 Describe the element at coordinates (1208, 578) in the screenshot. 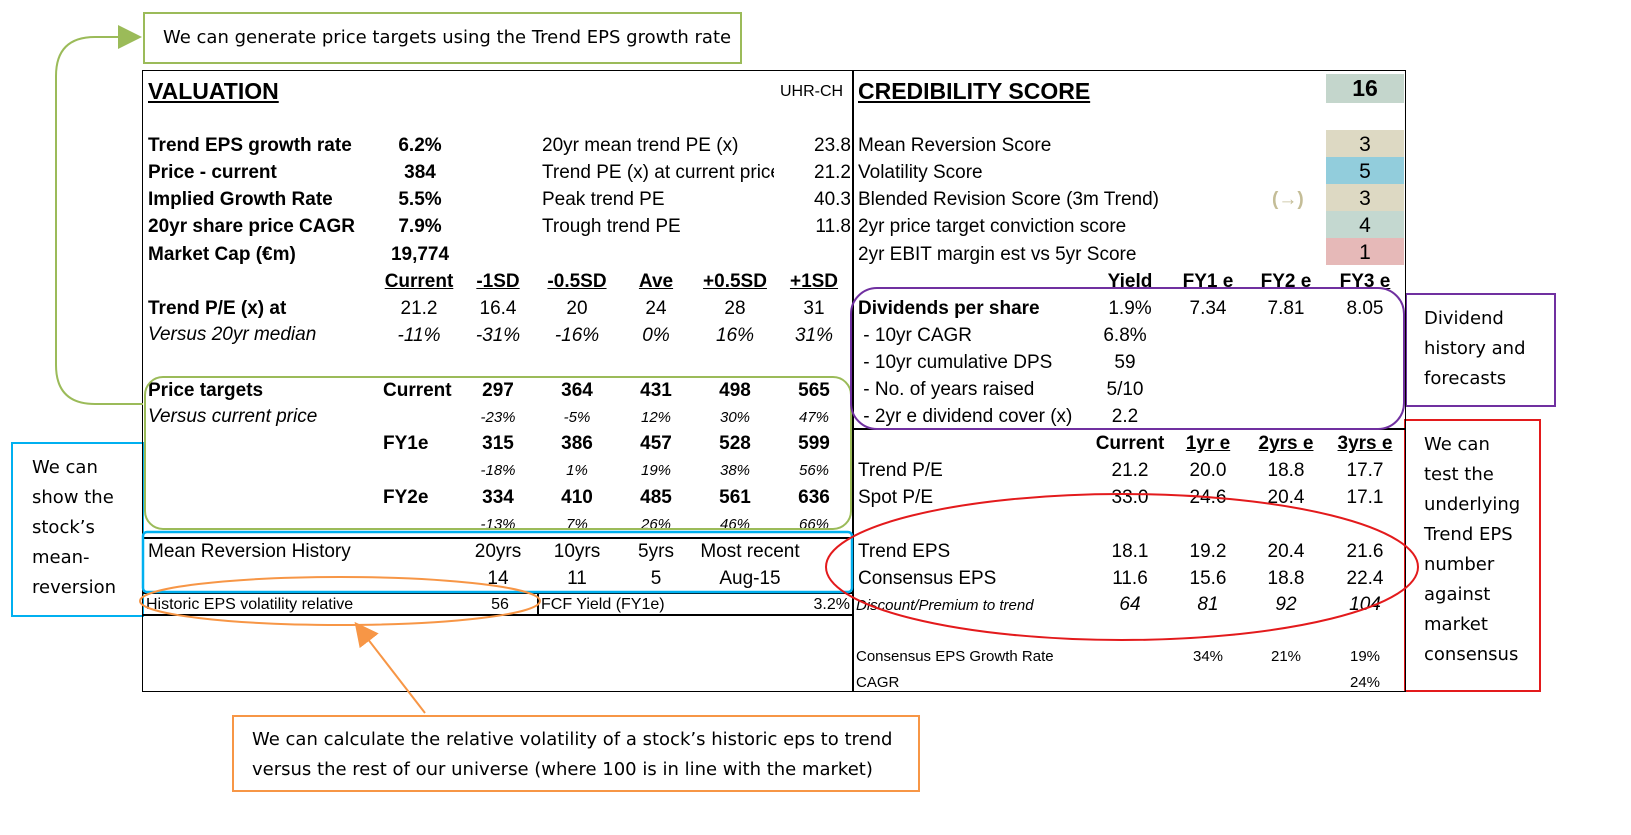

I see `fc-consensus-eps-value: 15.6` at that location.